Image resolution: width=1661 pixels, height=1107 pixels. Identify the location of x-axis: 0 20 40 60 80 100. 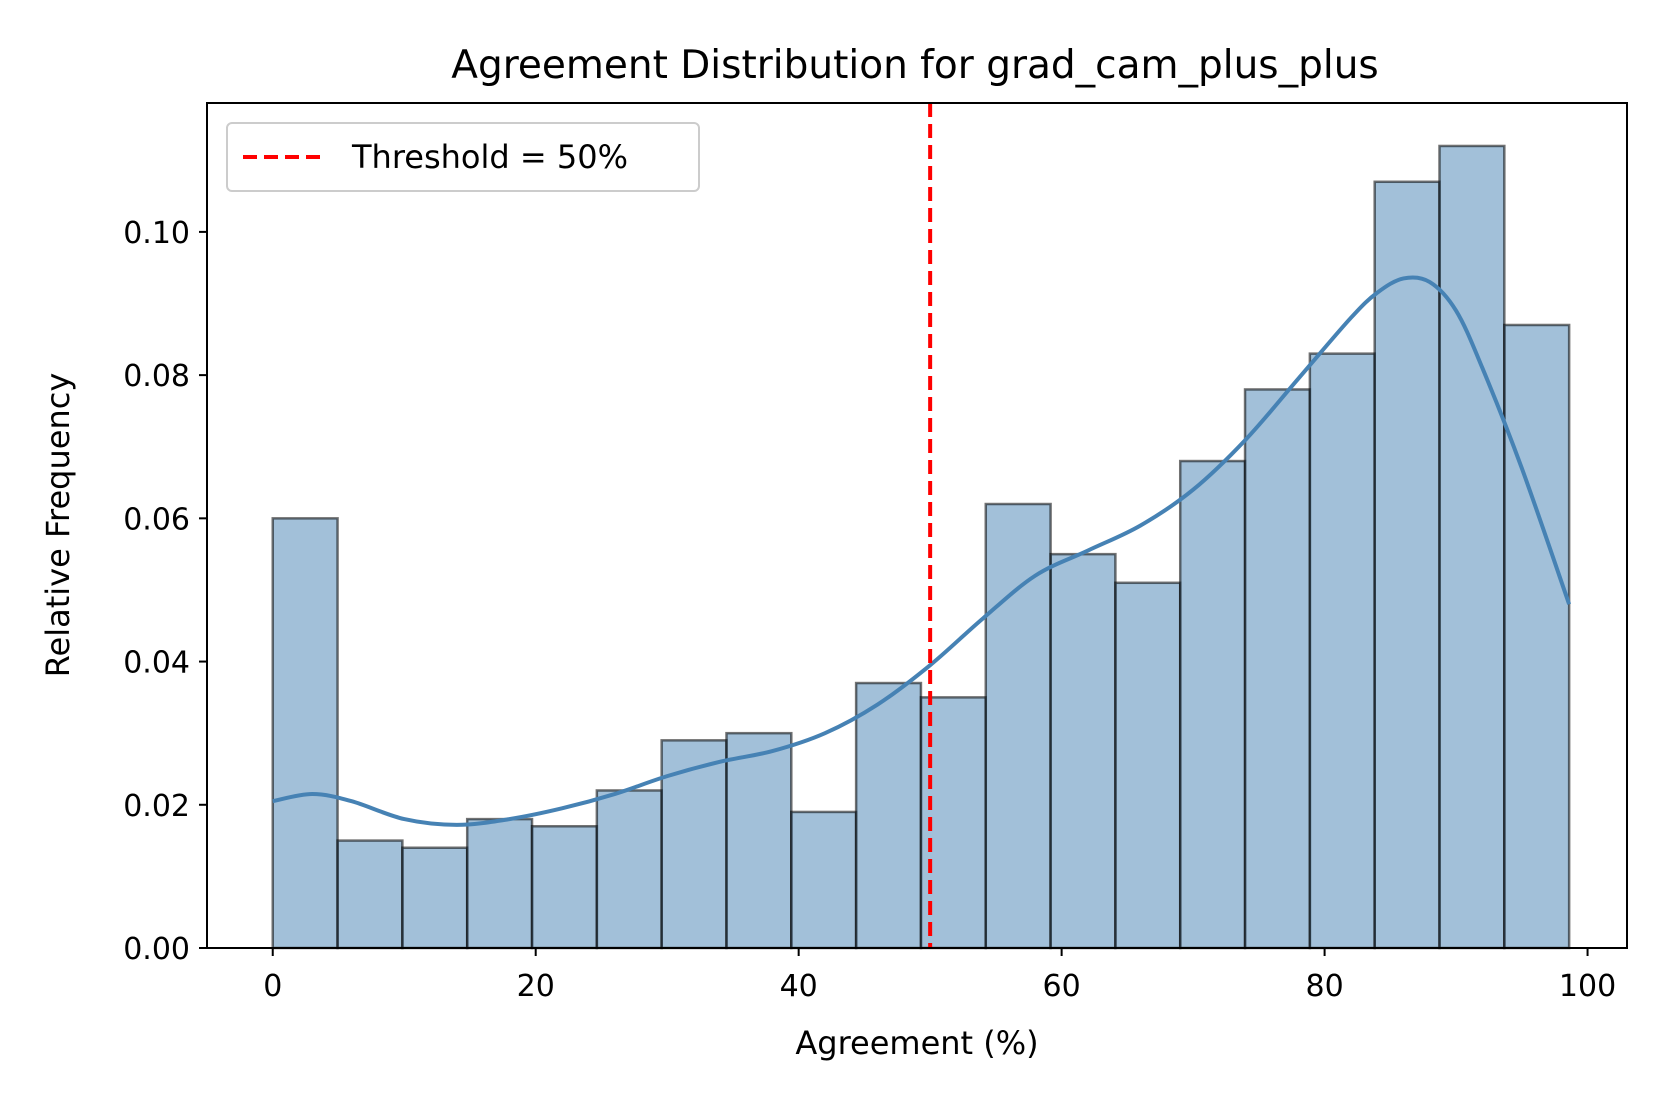
(939, 976).